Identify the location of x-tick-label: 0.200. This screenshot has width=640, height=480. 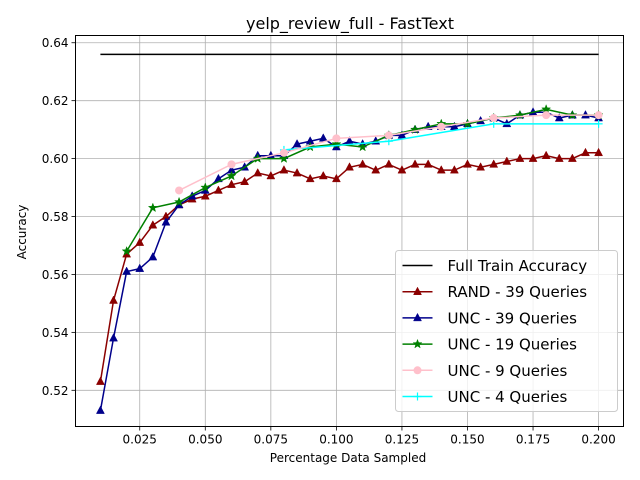
(598, 440).